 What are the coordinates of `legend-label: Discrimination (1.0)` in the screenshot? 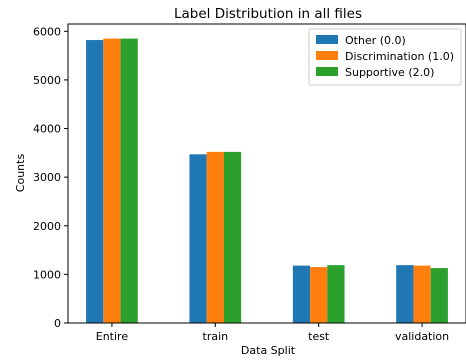 It's located at (399, 56).